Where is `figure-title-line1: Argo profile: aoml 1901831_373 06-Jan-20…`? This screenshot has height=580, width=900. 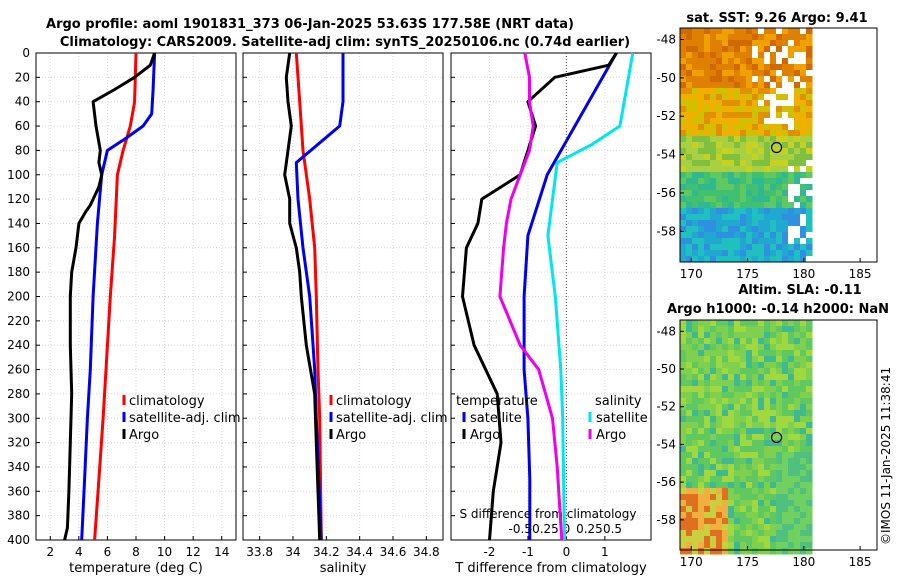
figure-title-line1: Argo profile: aoml 1901831_373 06-Jan-20… is located at coordinates (310, 24).